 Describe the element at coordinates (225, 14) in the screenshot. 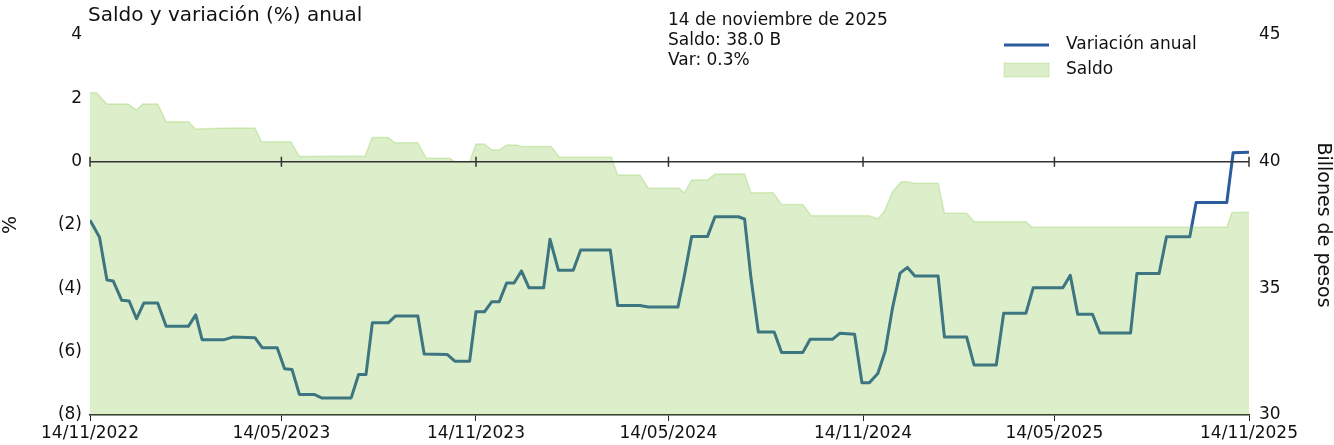

I see `chart-title: Saldo y variación (%) anual` at that location.